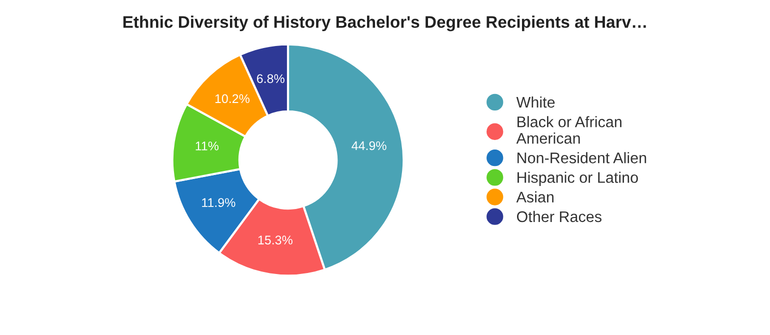 This screenshot has height=335, width=770. Describe the element at coordinates (232, 99) in the screenshot. I see `data-label: 10.2%` at that location.